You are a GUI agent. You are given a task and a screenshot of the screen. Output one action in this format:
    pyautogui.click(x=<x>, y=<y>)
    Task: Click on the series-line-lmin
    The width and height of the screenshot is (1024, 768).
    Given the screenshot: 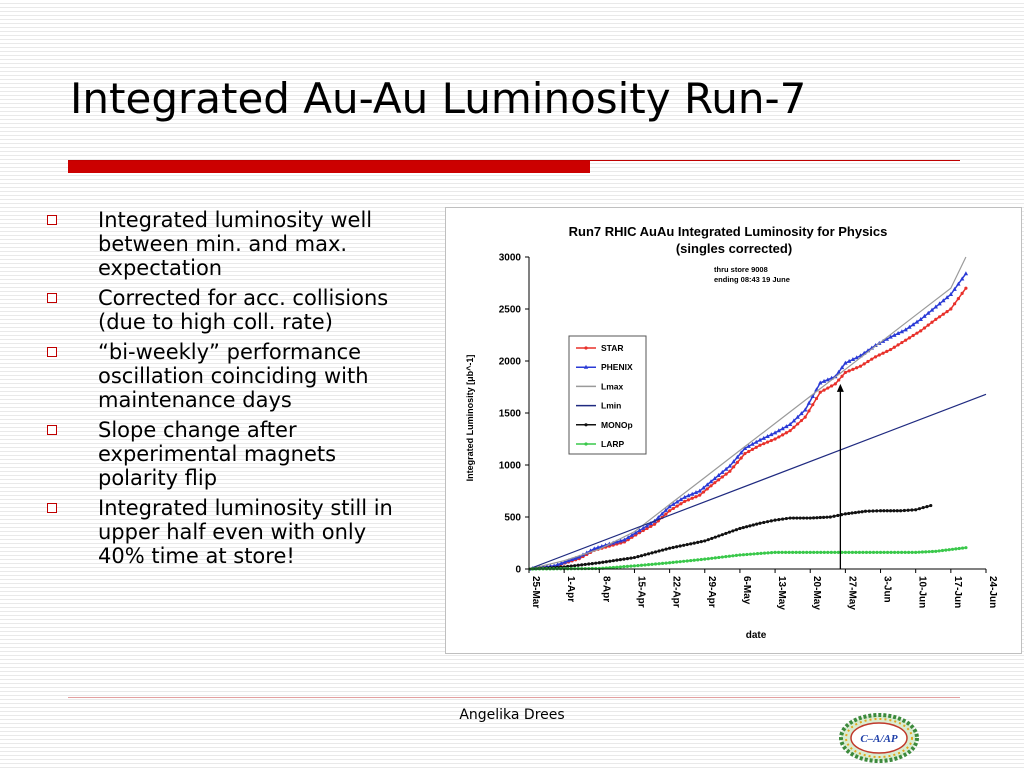 What is the action you would take?
    pyautogui.click(x=758, y=481)
    